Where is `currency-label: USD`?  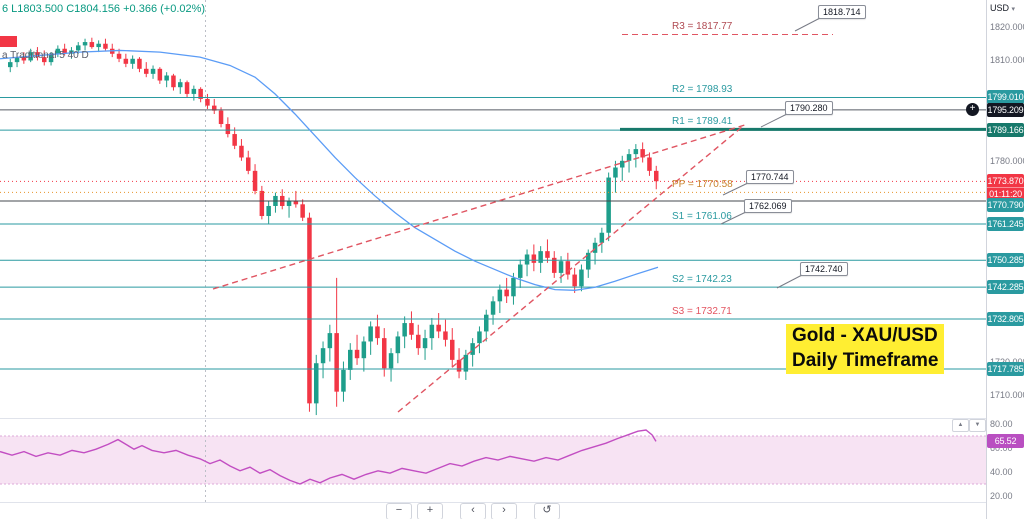
currency-label: USD is located at coordinates (1000, 8).